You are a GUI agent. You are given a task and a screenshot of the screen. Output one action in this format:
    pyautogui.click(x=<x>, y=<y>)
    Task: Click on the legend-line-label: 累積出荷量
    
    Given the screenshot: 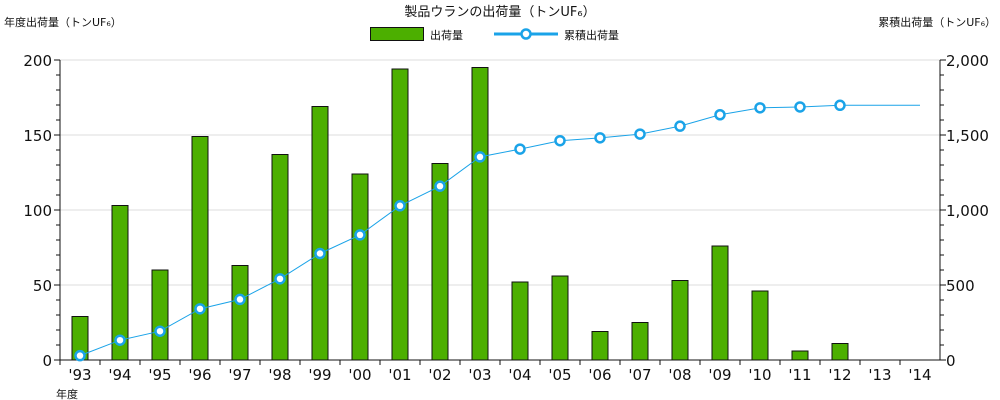 What is the action you would take?
    pyautogui.click(x=591, y=35)
    